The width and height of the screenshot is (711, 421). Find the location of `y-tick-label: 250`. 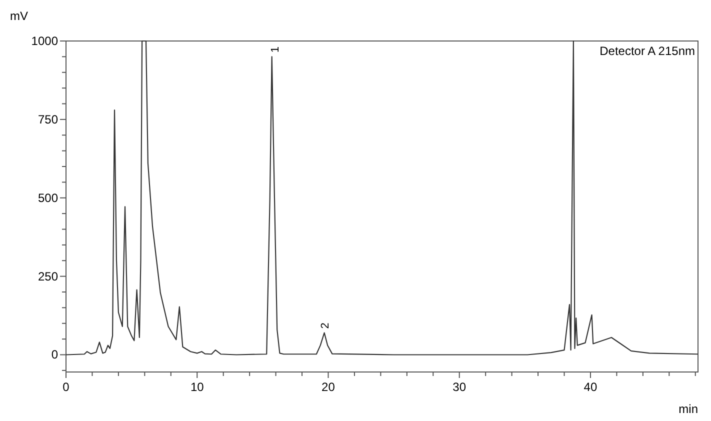

y-tick-label: 250 is located at coordinates (48, 276).